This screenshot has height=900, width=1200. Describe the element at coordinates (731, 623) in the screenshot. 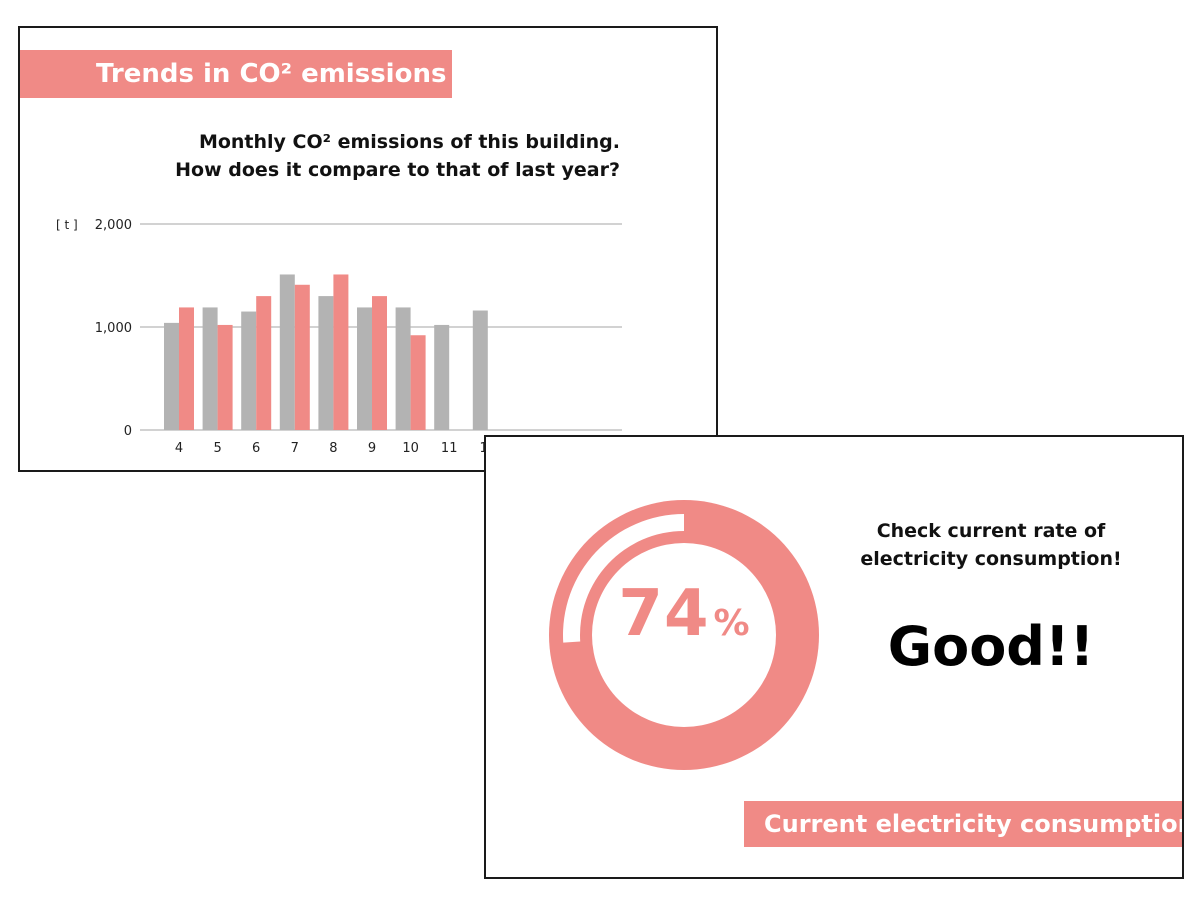

I see `gauge-percent-unit: %` at that location.